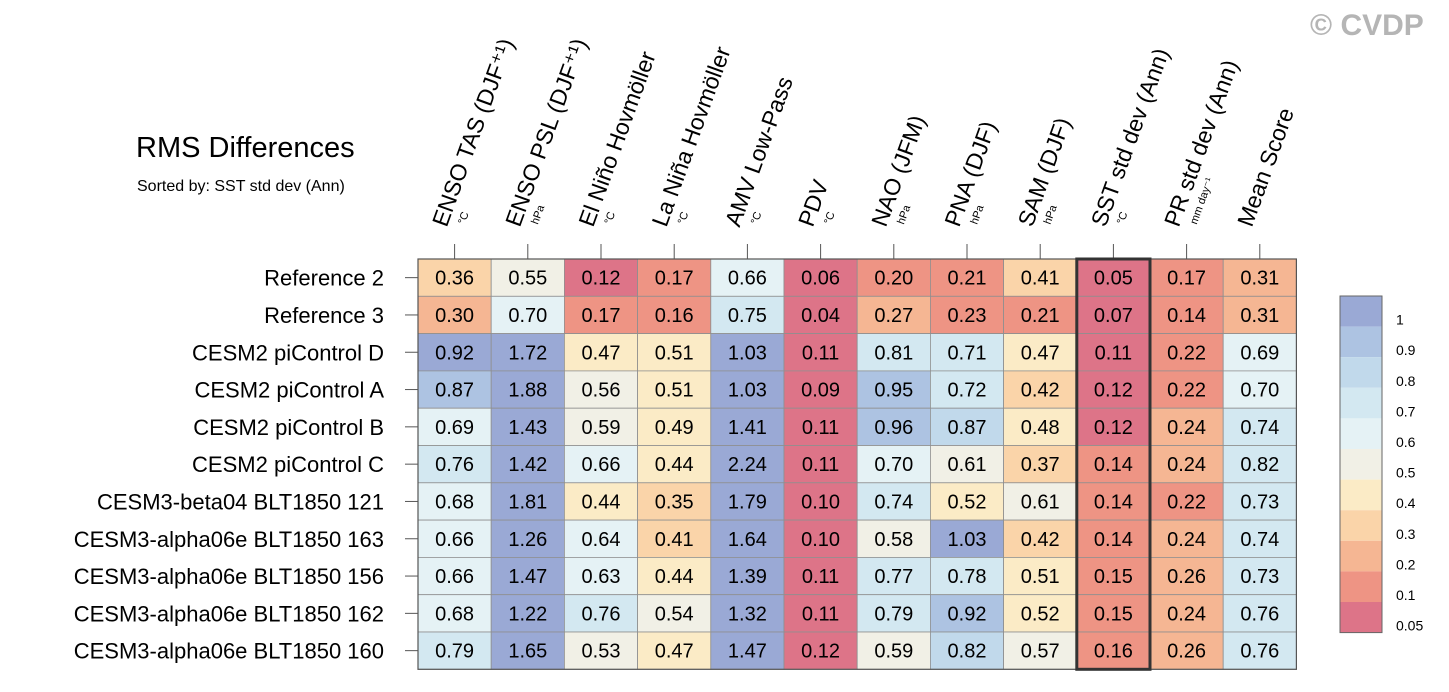  What do you see at coordinates (527, 279) in the screenshot?
I see `cell-value: 0.55` at bounding box center [527, 279].